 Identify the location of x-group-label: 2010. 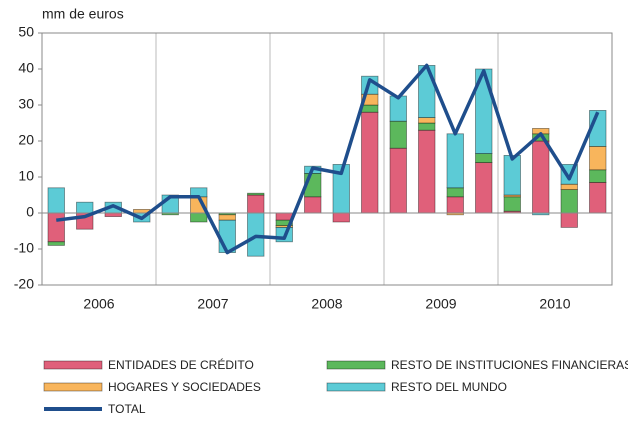
(554, 304).